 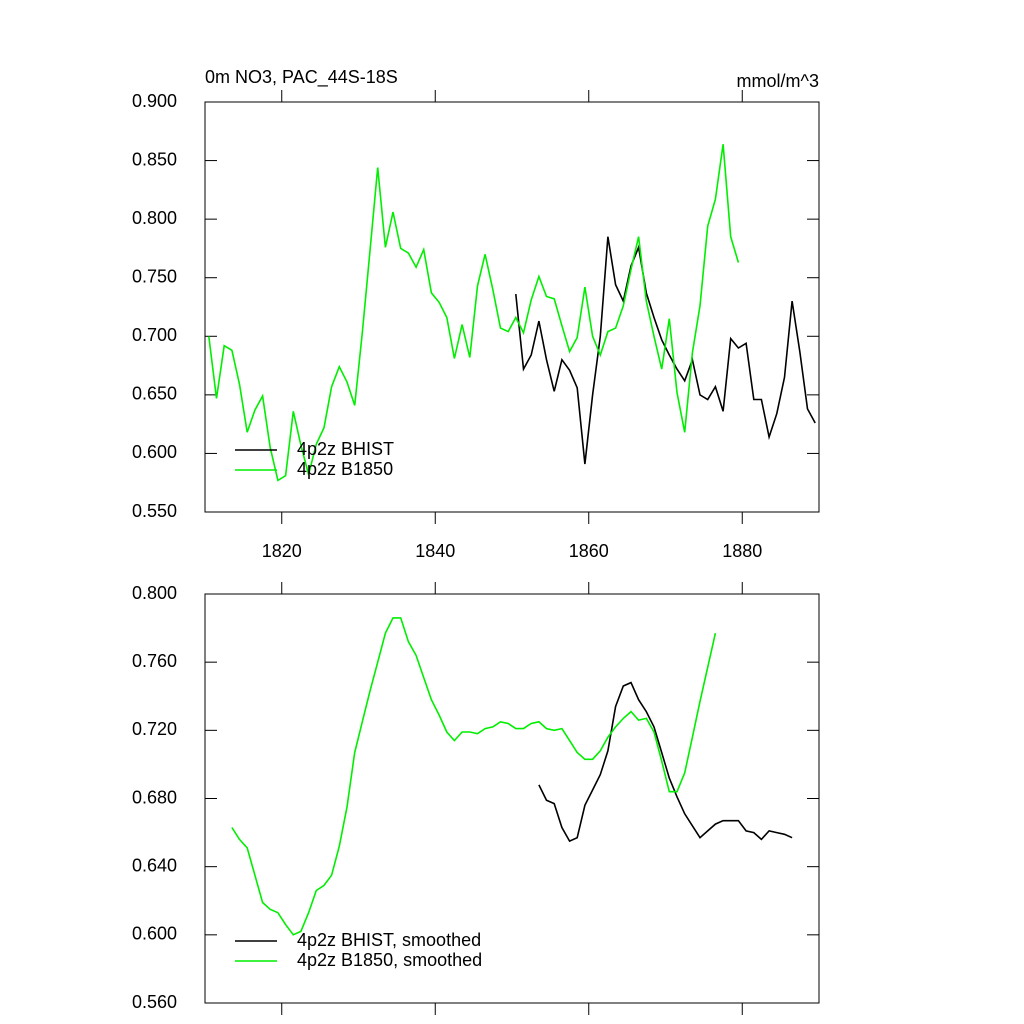 What do you see at coordinates (154, 661) in the screenshot?
I see `y-tick-label: 0.760` at bounding box center [154, 661].